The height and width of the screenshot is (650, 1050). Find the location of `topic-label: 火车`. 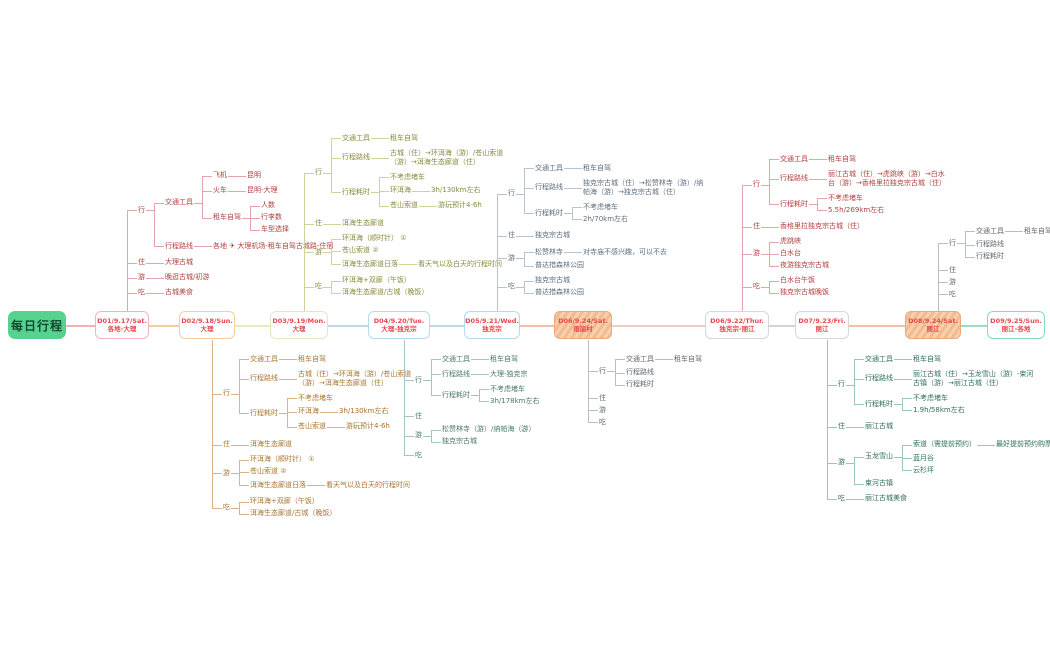

topic-label: 火车 is located at coordinates (220, 190).